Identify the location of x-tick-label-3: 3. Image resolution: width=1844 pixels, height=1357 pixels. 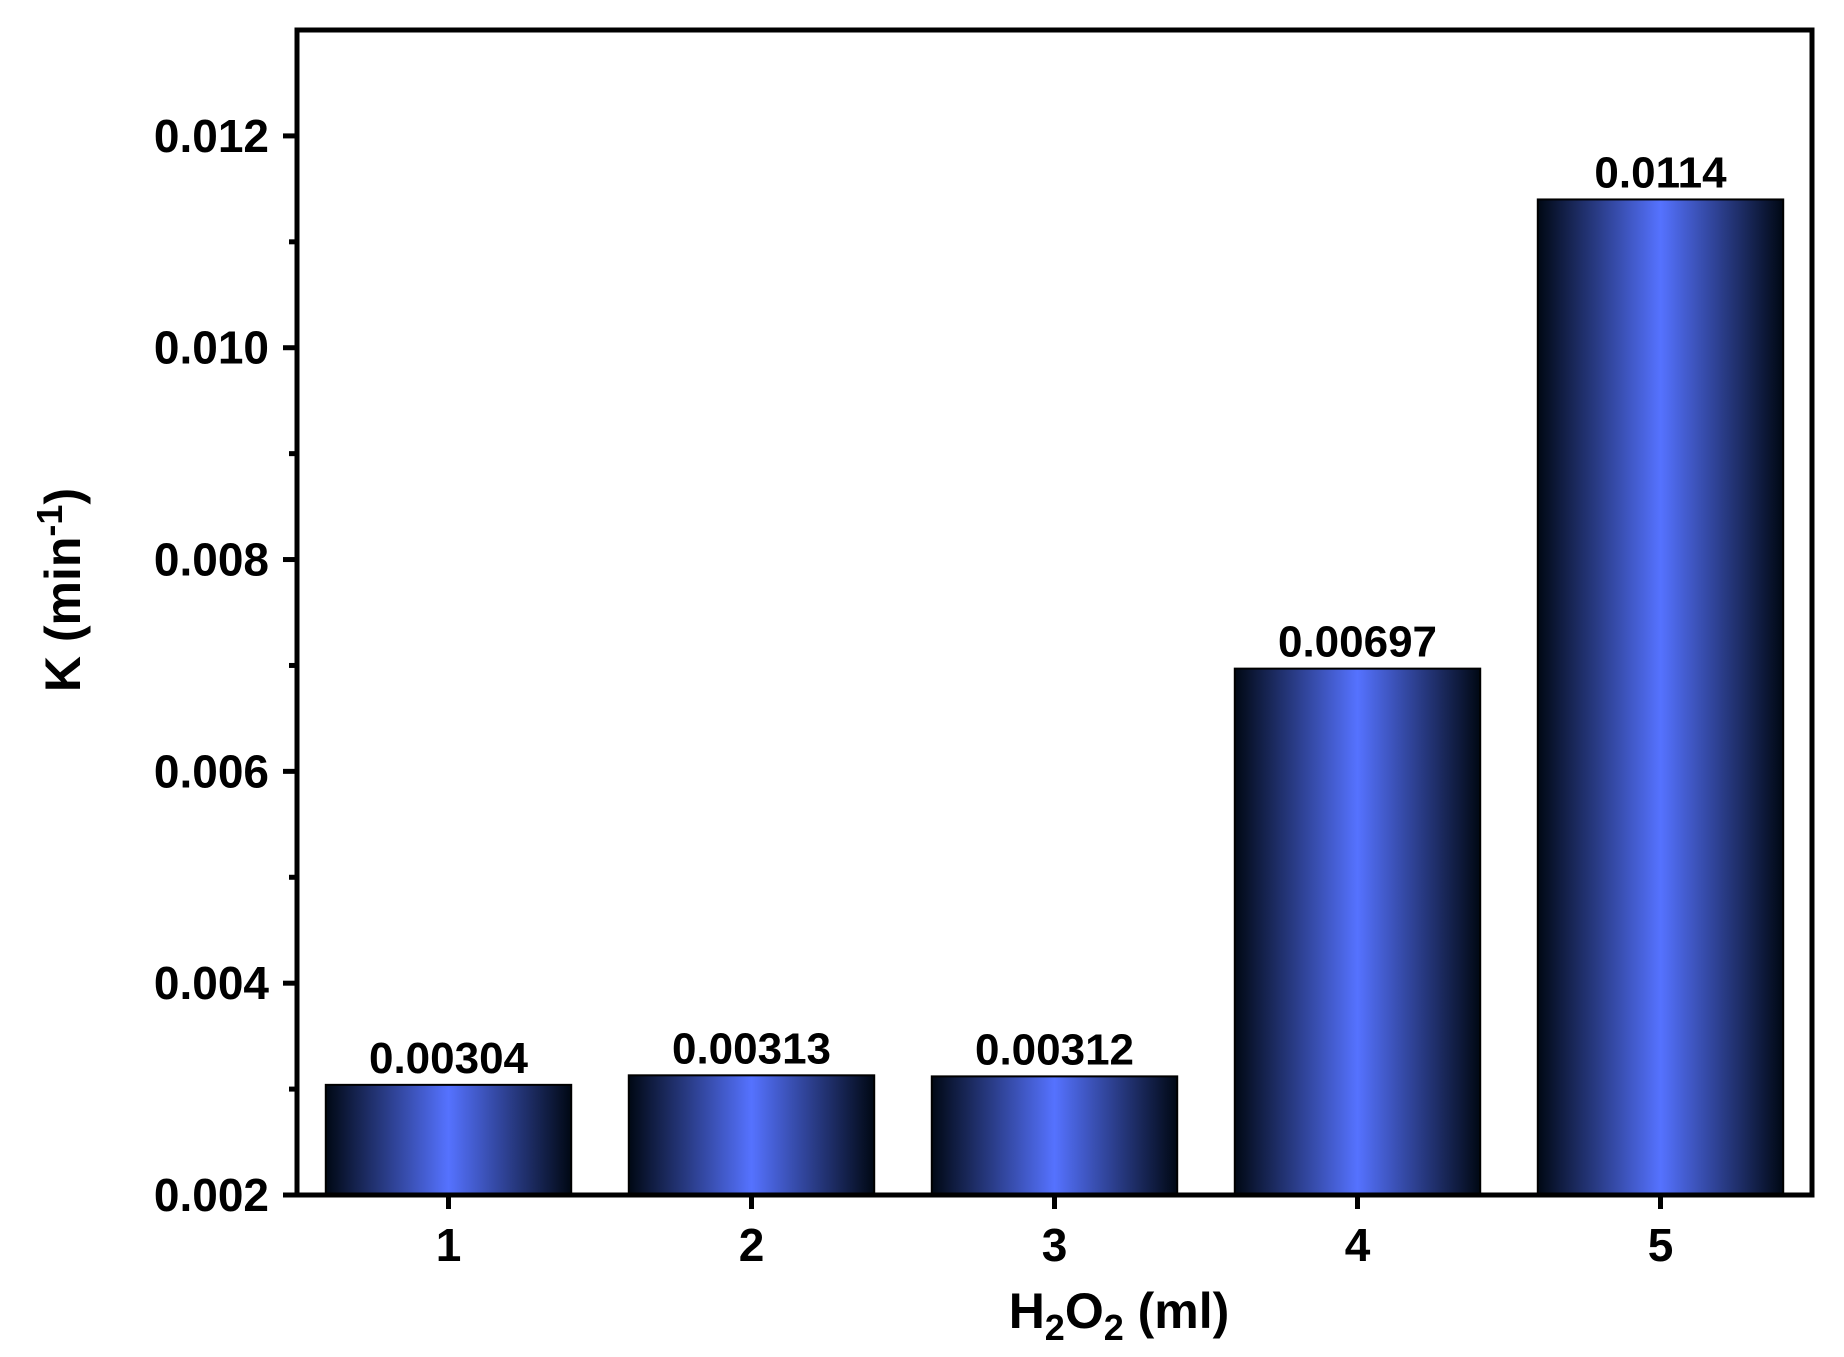
(1055, 1245).